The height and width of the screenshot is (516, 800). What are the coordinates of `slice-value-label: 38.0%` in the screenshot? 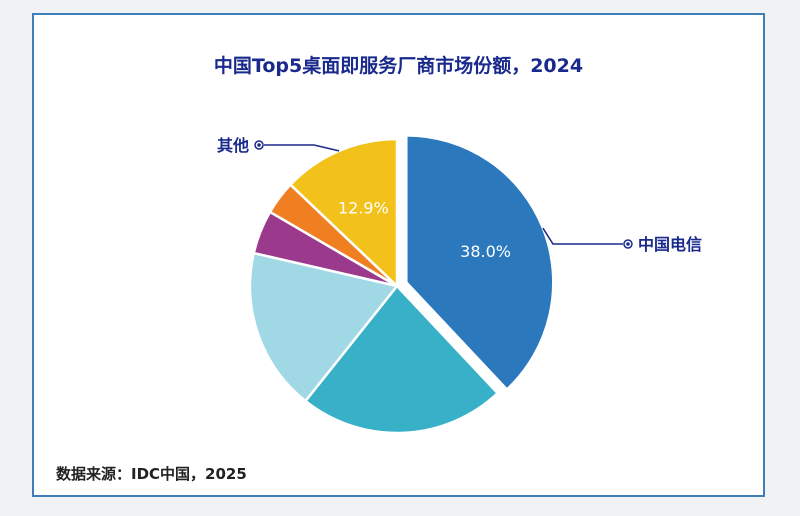 It's located at (485, 251).